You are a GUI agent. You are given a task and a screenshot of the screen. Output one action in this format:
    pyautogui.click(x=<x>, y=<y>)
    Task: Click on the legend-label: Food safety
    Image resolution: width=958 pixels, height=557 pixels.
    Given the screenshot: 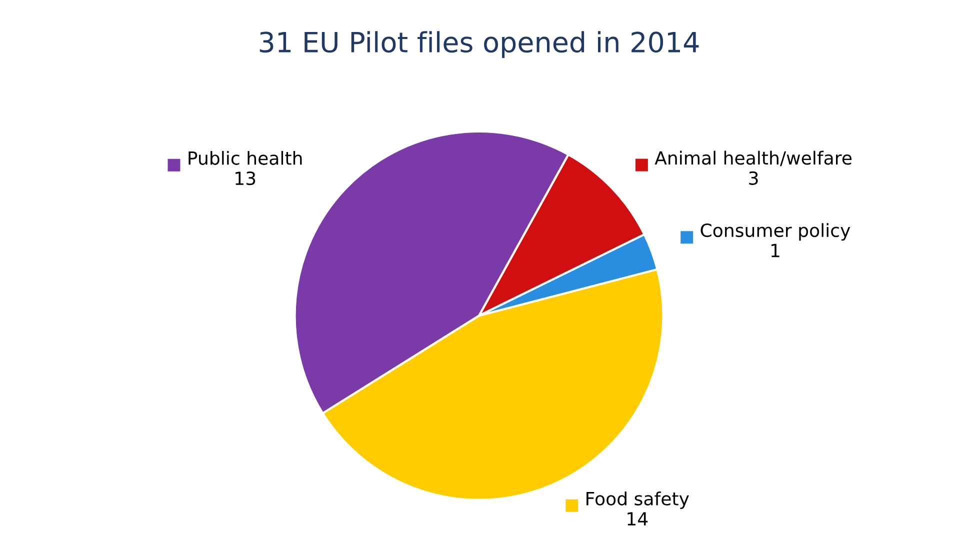 What is the action you would take?
    pyautogui.click(x=637, y=500)
    